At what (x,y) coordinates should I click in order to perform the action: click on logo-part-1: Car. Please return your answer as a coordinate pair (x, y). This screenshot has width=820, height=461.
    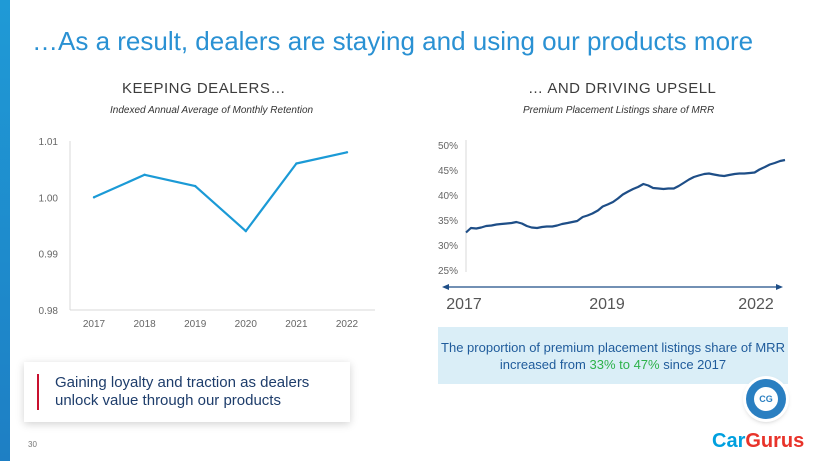
    Looking at the image, I should click on (729, 441).